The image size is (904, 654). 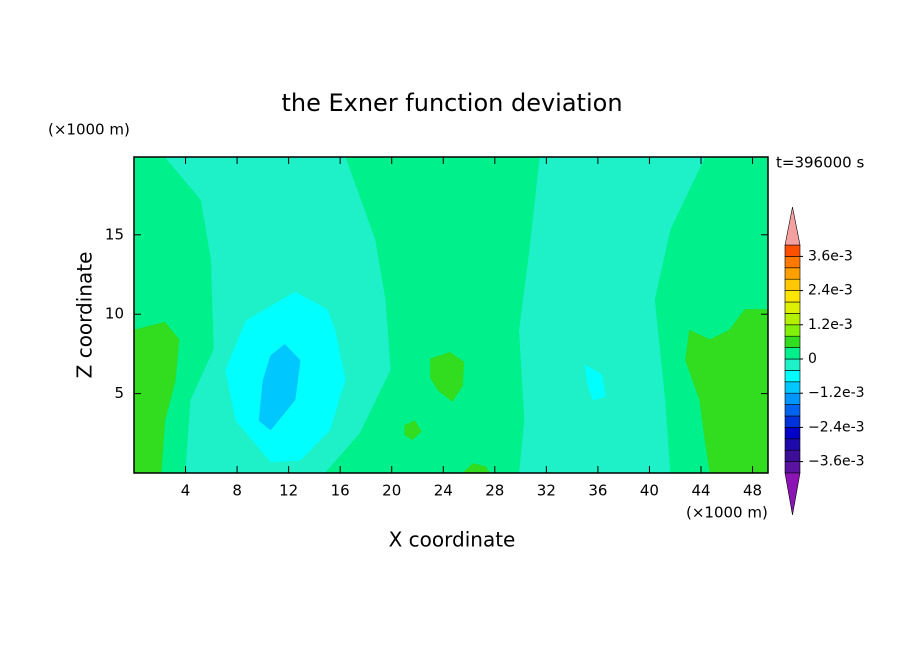 What do you see at coordinates (452, 540) in the screenshot?
I see `x-axis-label: X coordinate` at bounding box center [452, 540].